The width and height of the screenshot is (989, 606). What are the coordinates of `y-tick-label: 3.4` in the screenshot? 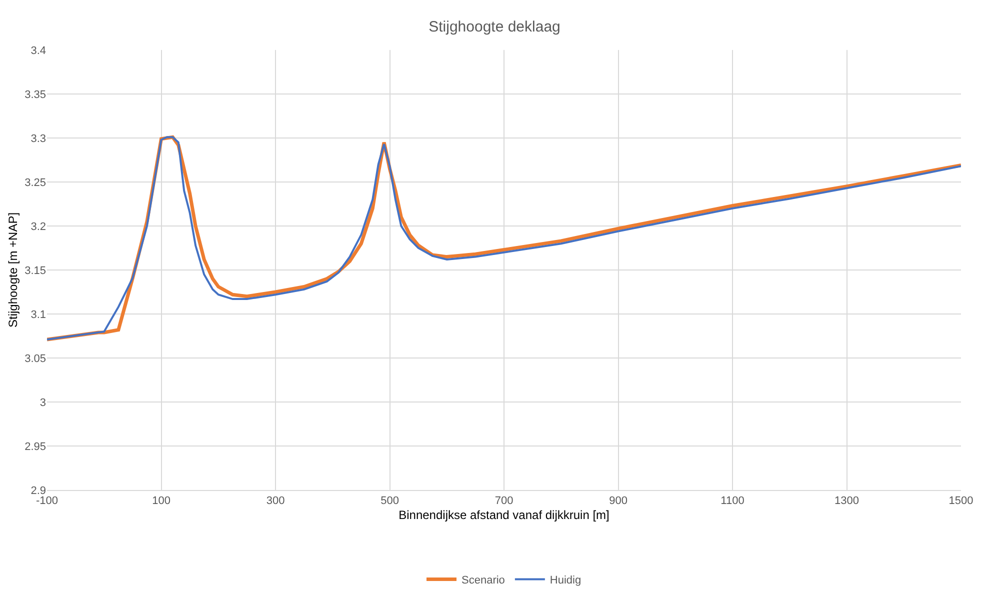 It's located at (38, 50).